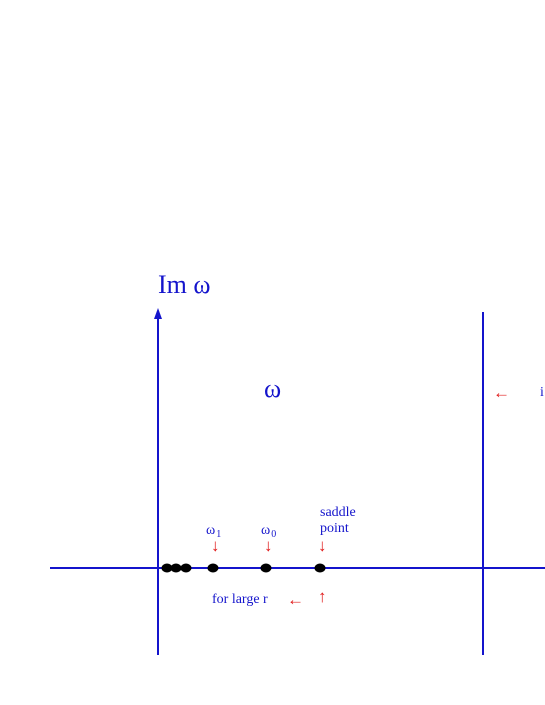 This screenshot has width=545, height=705. I want to click on saddle-label-line2: point, so click(334, 528).